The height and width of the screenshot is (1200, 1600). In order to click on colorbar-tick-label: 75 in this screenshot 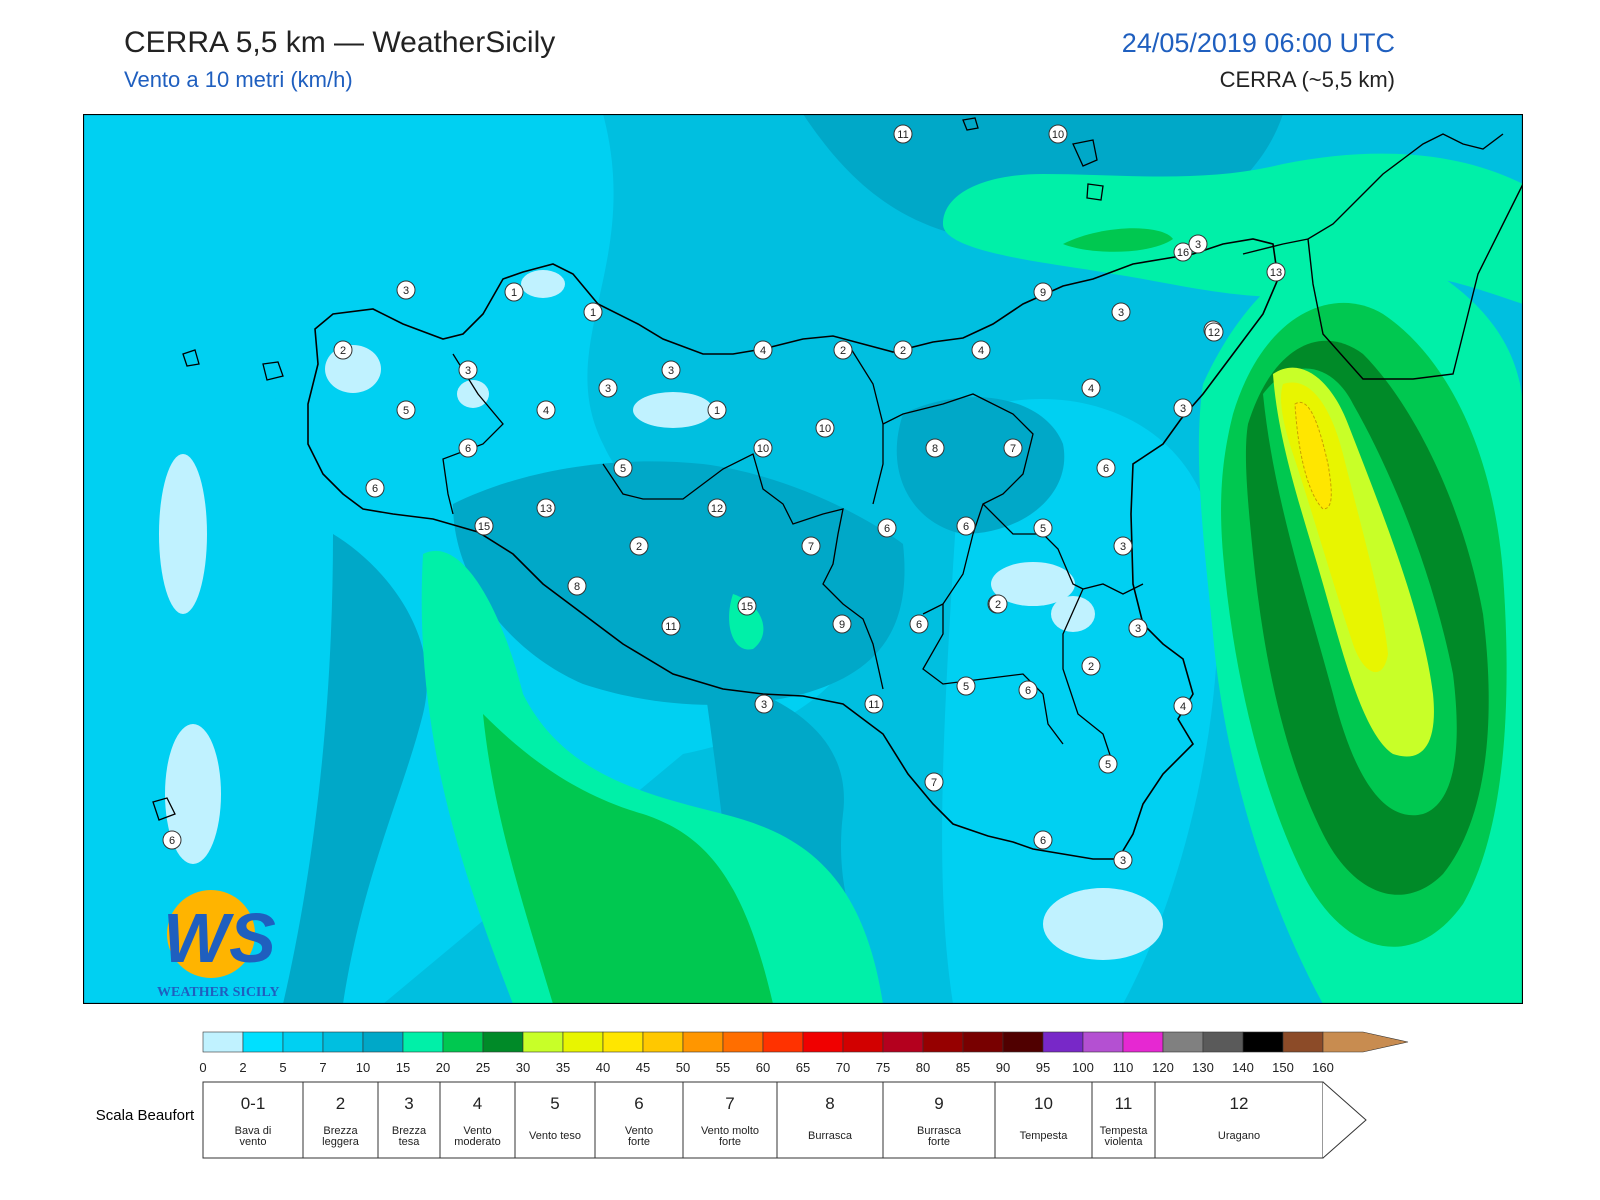, I will do `click(883, 1067)`.